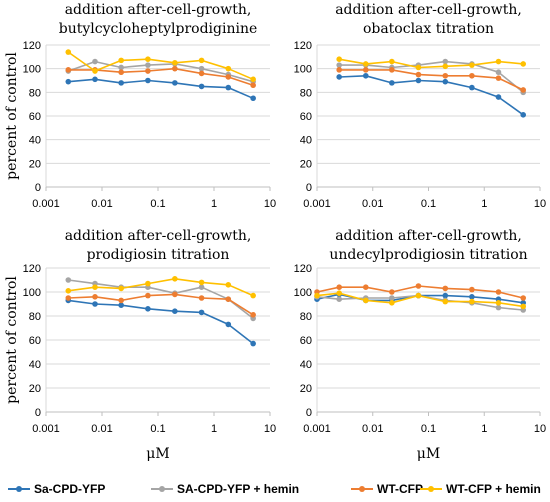 Image resolution: width=550 pixels, height=502 pixels. I want to click on x-axis-label: μM, so click(157, 454).